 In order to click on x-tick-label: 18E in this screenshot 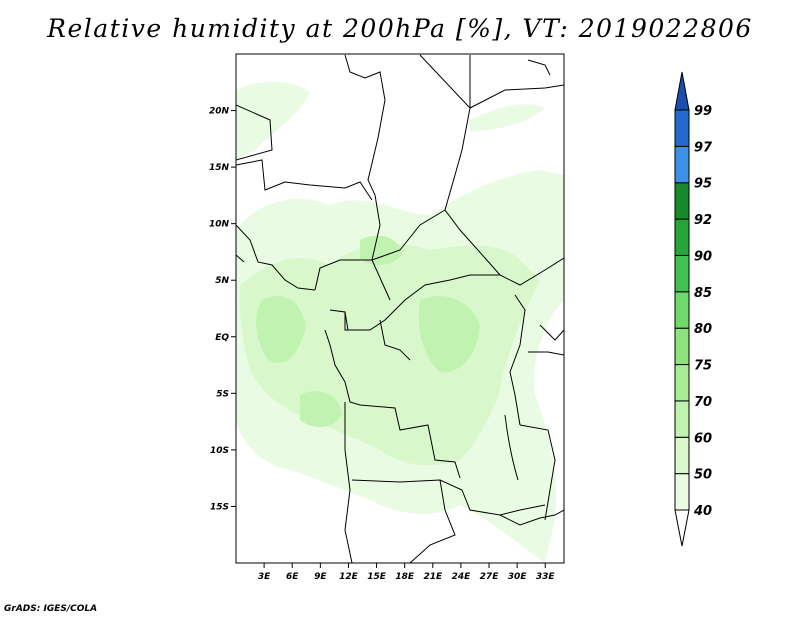, I will do `click(405, 577)`.